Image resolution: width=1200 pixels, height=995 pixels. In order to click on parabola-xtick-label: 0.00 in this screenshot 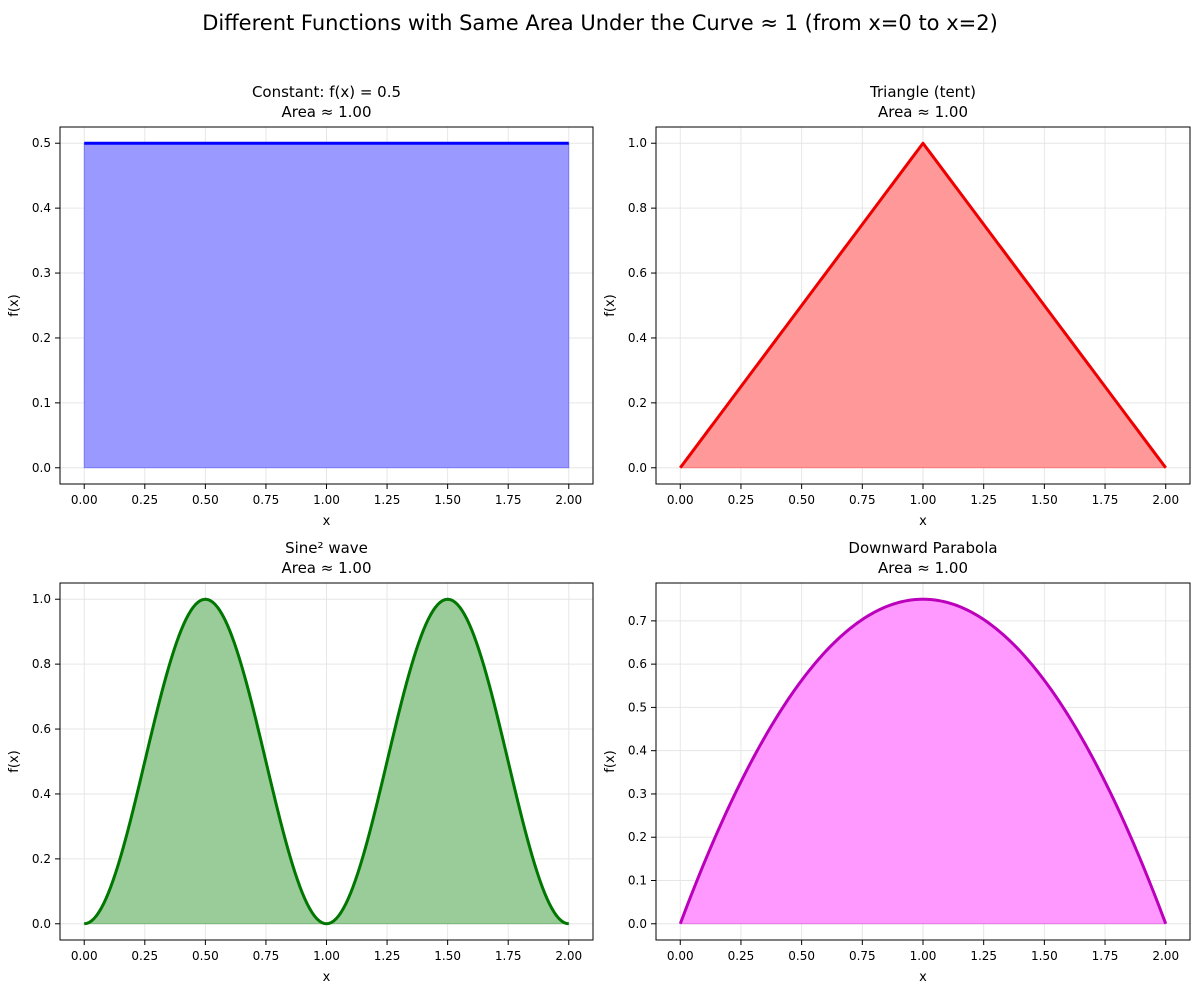, I will do `click(680, 956)`.